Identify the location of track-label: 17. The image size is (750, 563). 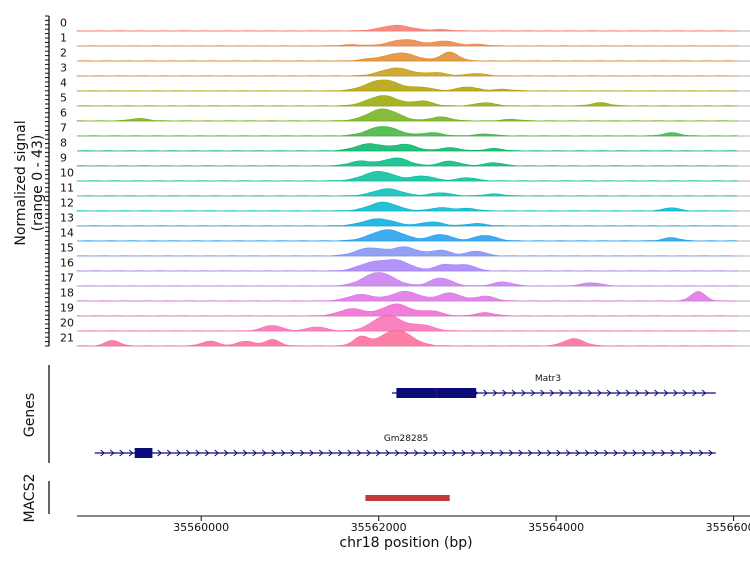
(67, 278).